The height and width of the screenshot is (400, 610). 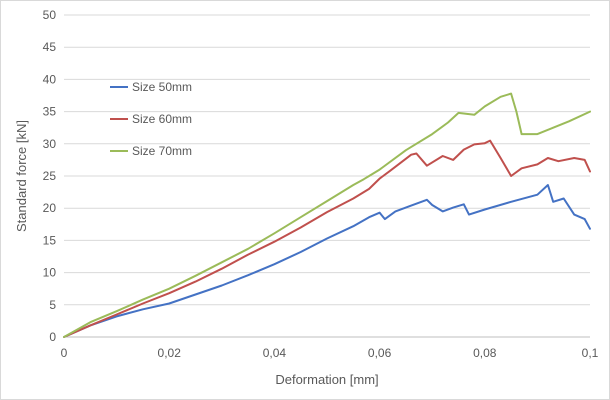 I want to click on y-tick-label: 5, so click(x=52, y=305).